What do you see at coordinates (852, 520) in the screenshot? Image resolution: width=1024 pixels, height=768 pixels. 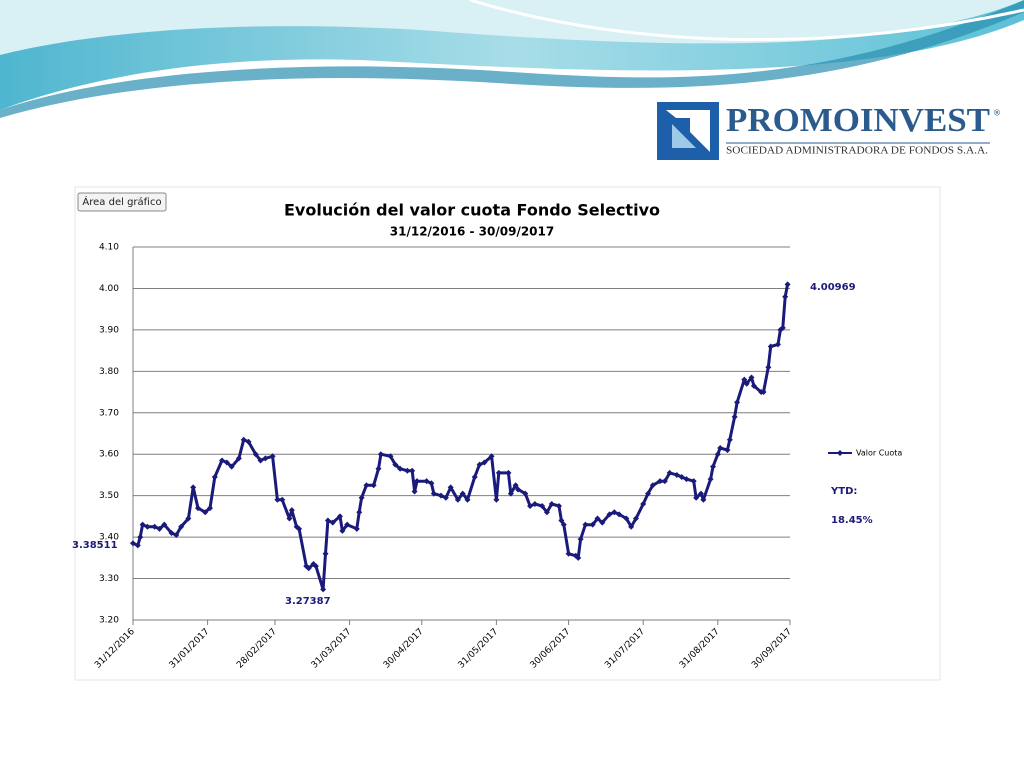 I see `annotation: 18.45%` at bounding box center [852, 520].